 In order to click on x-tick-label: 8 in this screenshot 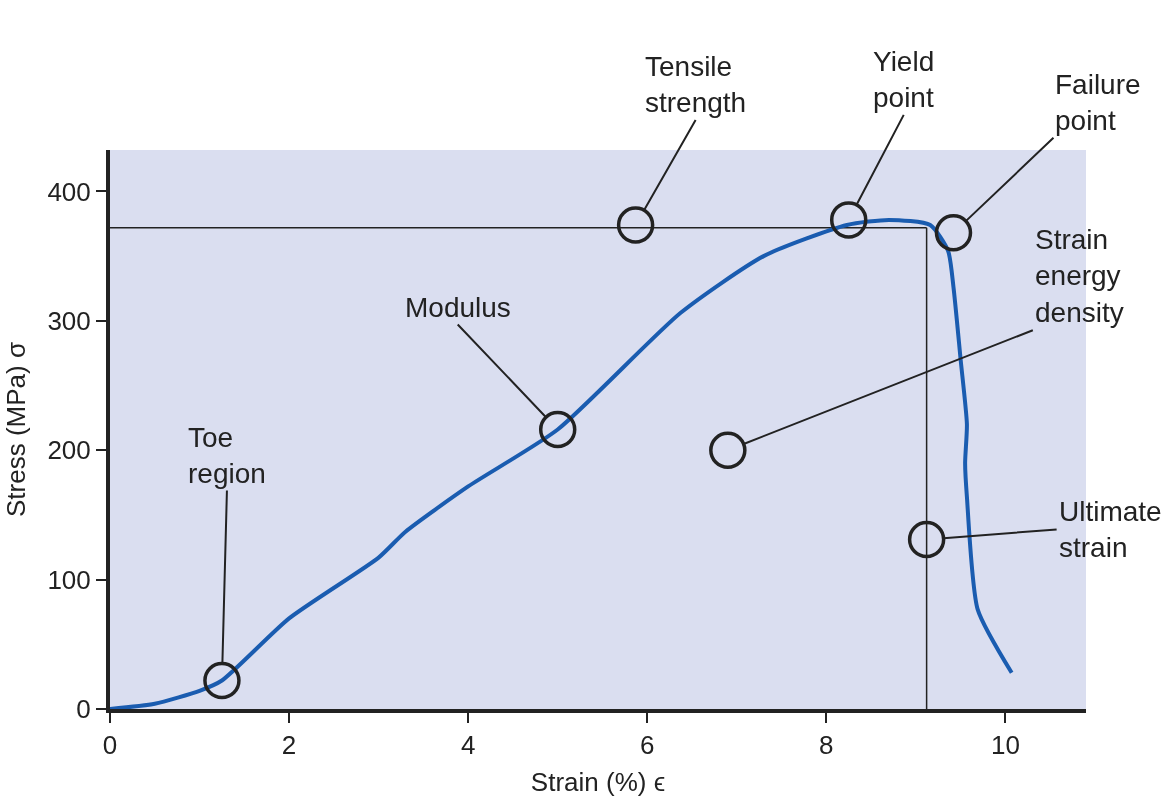, I will do `click(826, 745)`.